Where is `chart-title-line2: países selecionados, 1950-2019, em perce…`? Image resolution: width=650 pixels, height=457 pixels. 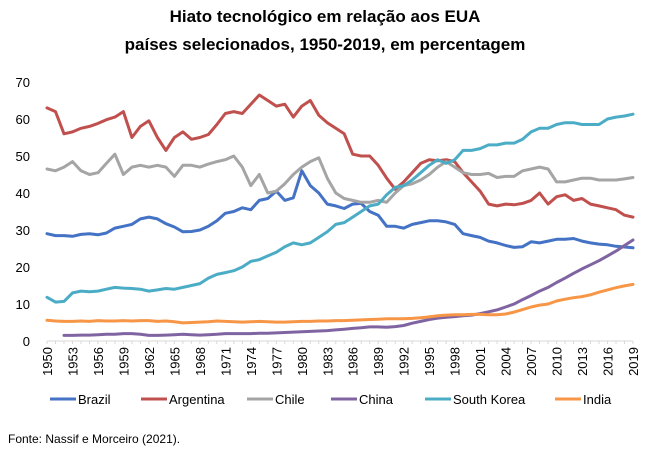
chart-title-line2: países selecionados, 1950-2019, em perce… is located at coordinates (325, 44).